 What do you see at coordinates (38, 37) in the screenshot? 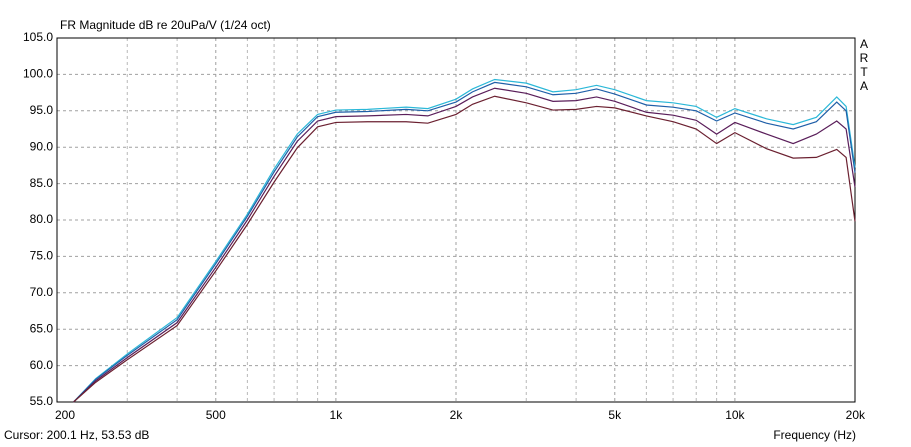
I see `y-tick-label: 105.0` at bounding box center [38, 37].